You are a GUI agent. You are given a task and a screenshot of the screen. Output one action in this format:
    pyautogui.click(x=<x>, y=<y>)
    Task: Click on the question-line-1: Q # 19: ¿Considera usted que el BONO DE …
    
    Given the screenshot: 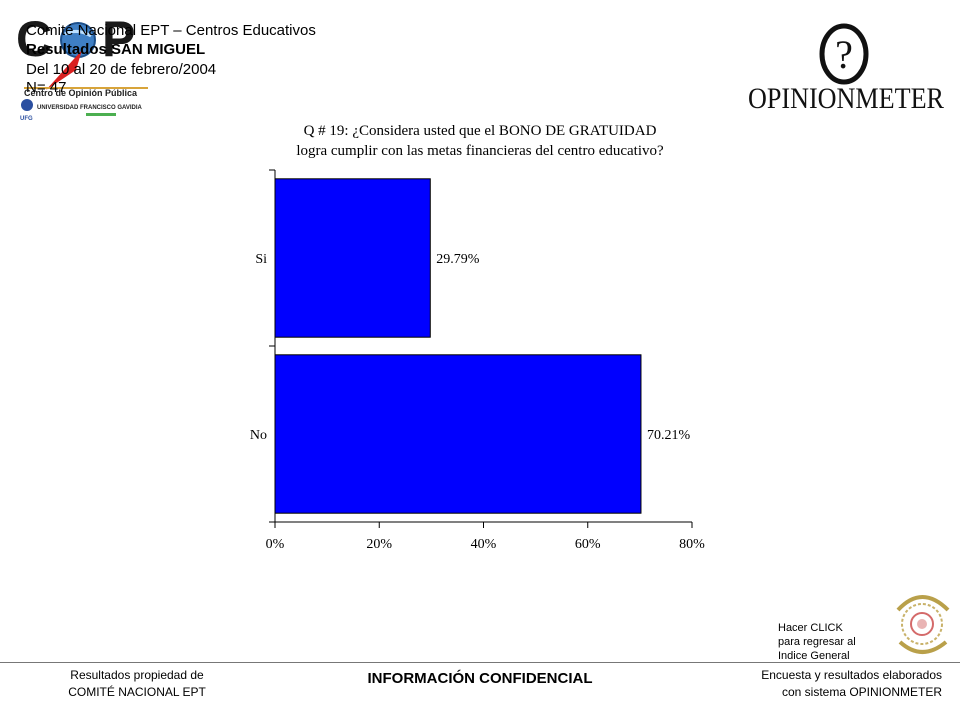 What is the action you would take?
    pyautogui.click(x=480, y=131)
    